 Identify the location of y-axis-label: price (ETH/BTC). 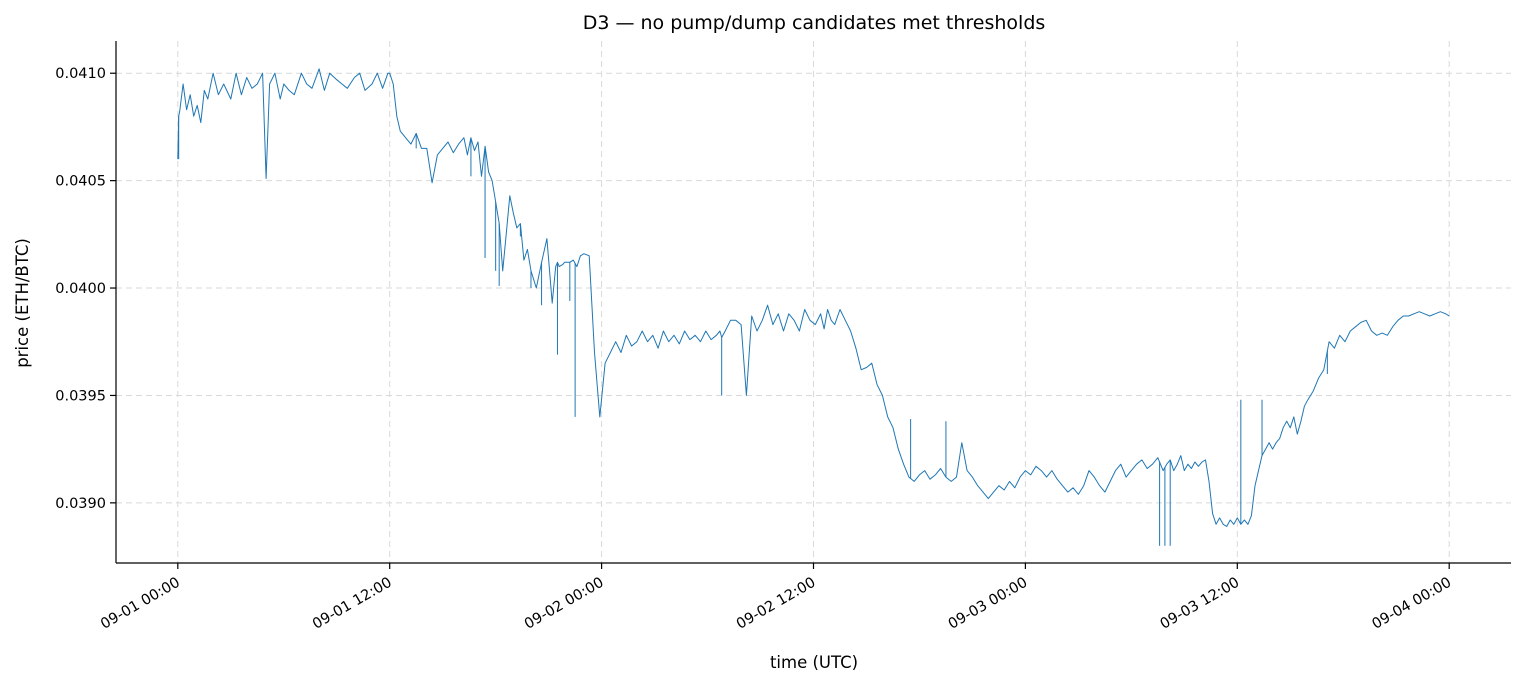
(22, 303).